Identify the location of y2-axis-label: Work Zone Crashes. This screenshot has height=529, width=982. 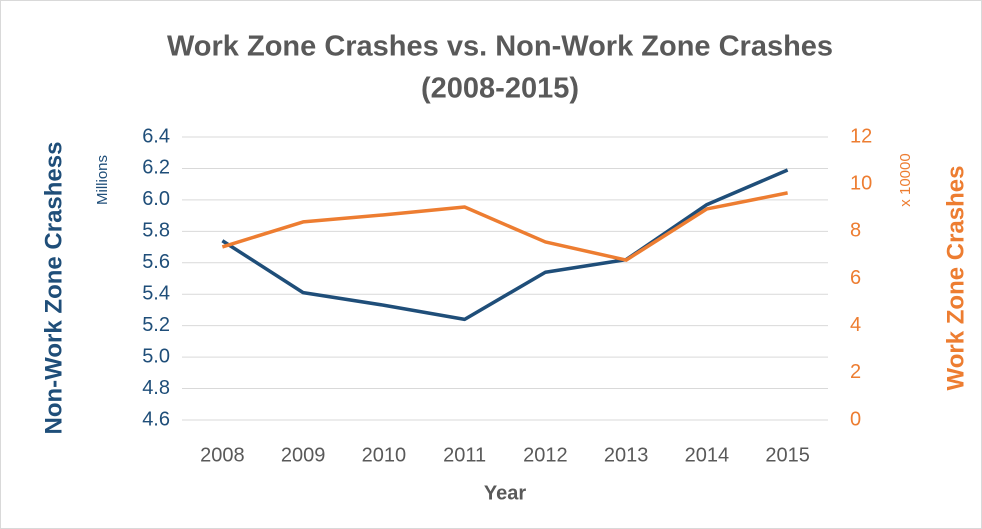
(955, 278).